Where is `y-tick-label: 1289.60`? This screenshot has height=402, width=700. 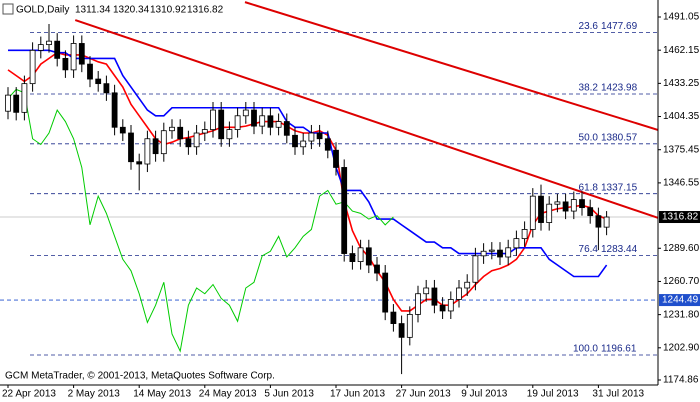 y-tick-label: 1289.60 is located at coordinates (681, 248).